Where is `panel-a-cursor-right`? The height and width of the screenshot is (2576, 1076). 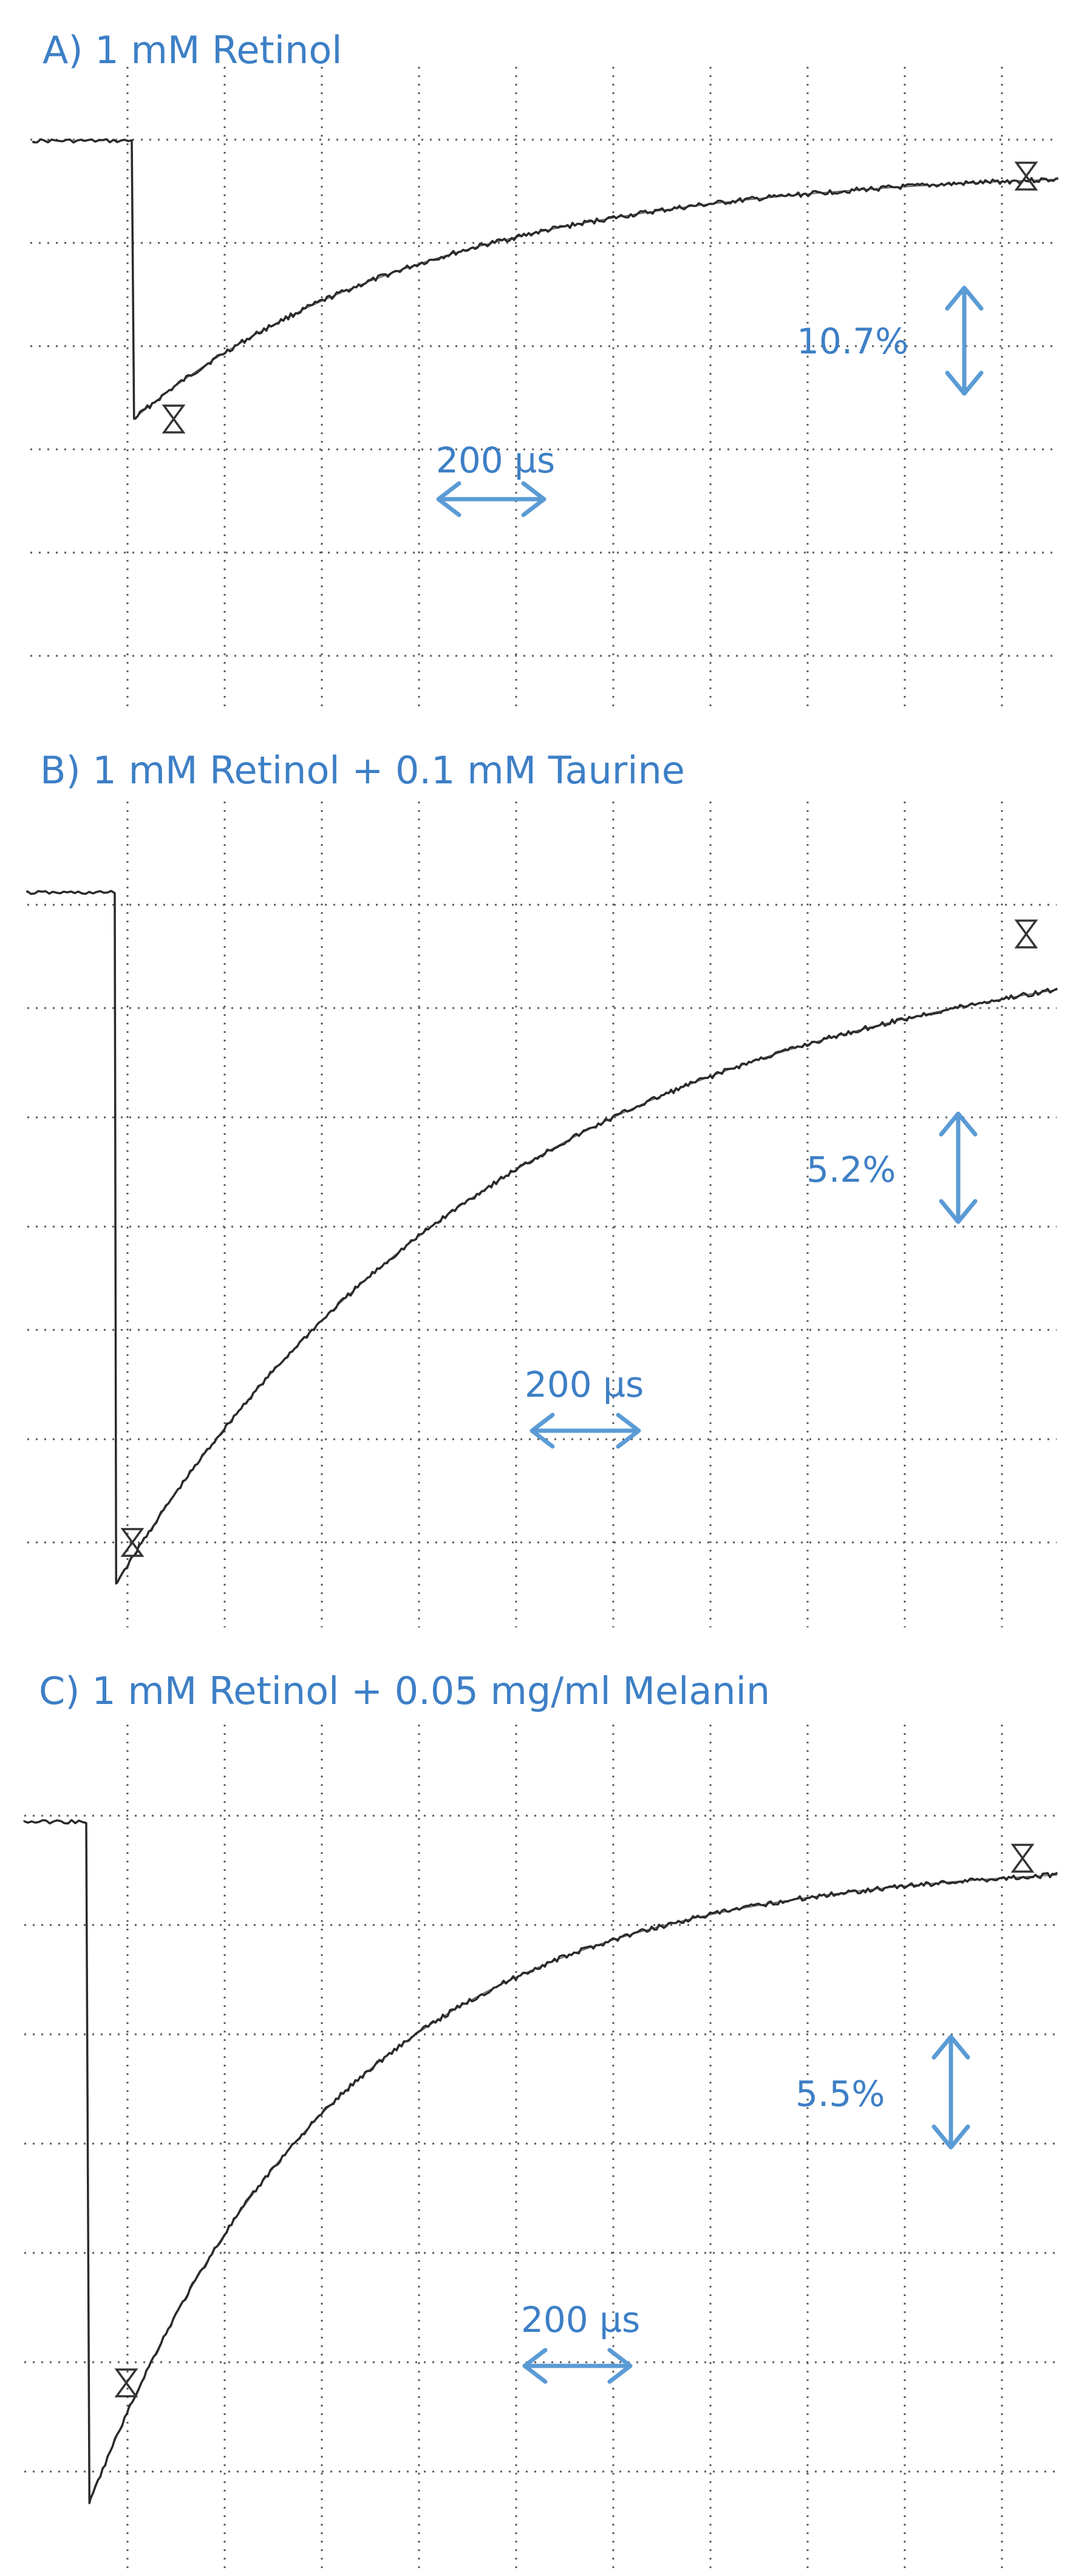 panel-a-cursor-right is located at coordinates (1026, 176).